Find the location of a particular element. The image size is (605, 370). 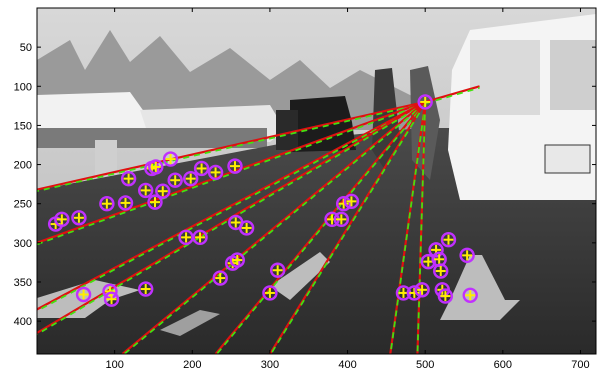

y-tick-label: 150 is located at coordinates (23, 126).